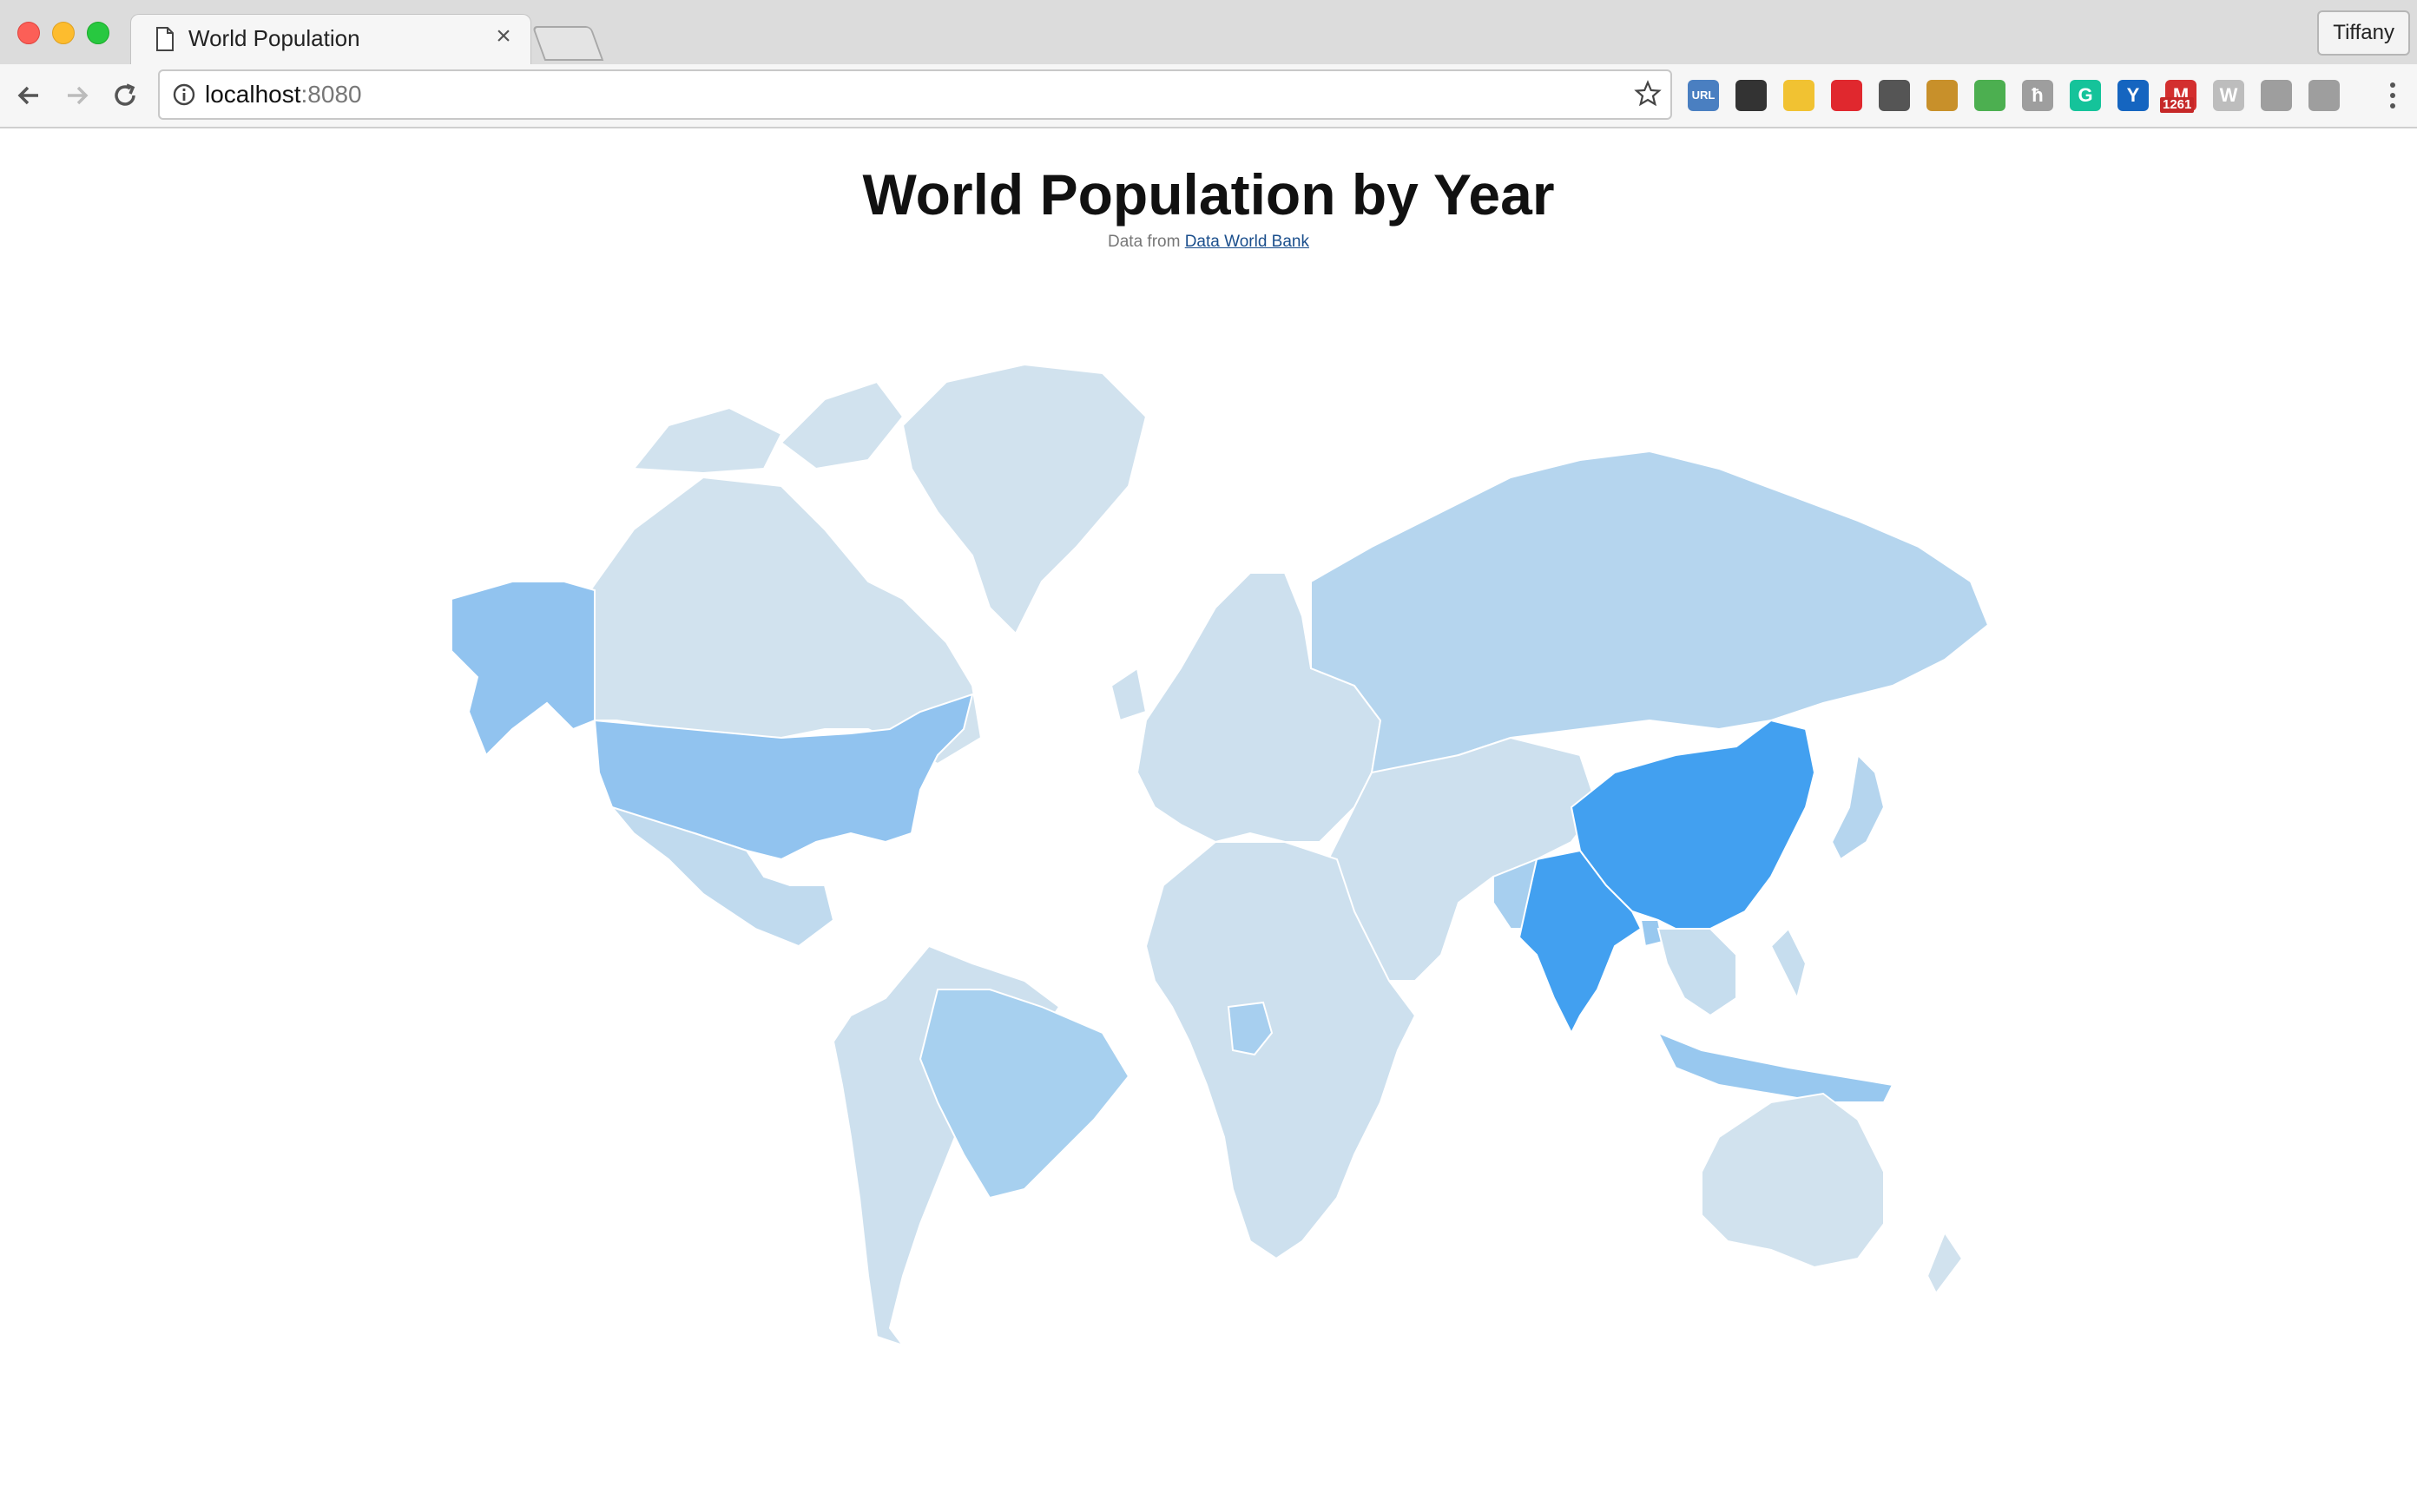  I want to click on tab-strip: World Population × Tiffany, so click(1208, 32).